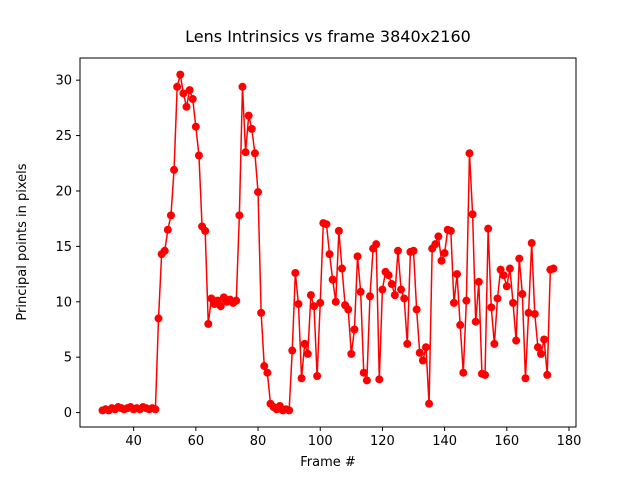 This screenshot has height=484, width=640. What do you see at coordinates (22, 241) in the screenshot?
I see `y-axis-label: Principal points in pixels` at bounding box center [22, 241].